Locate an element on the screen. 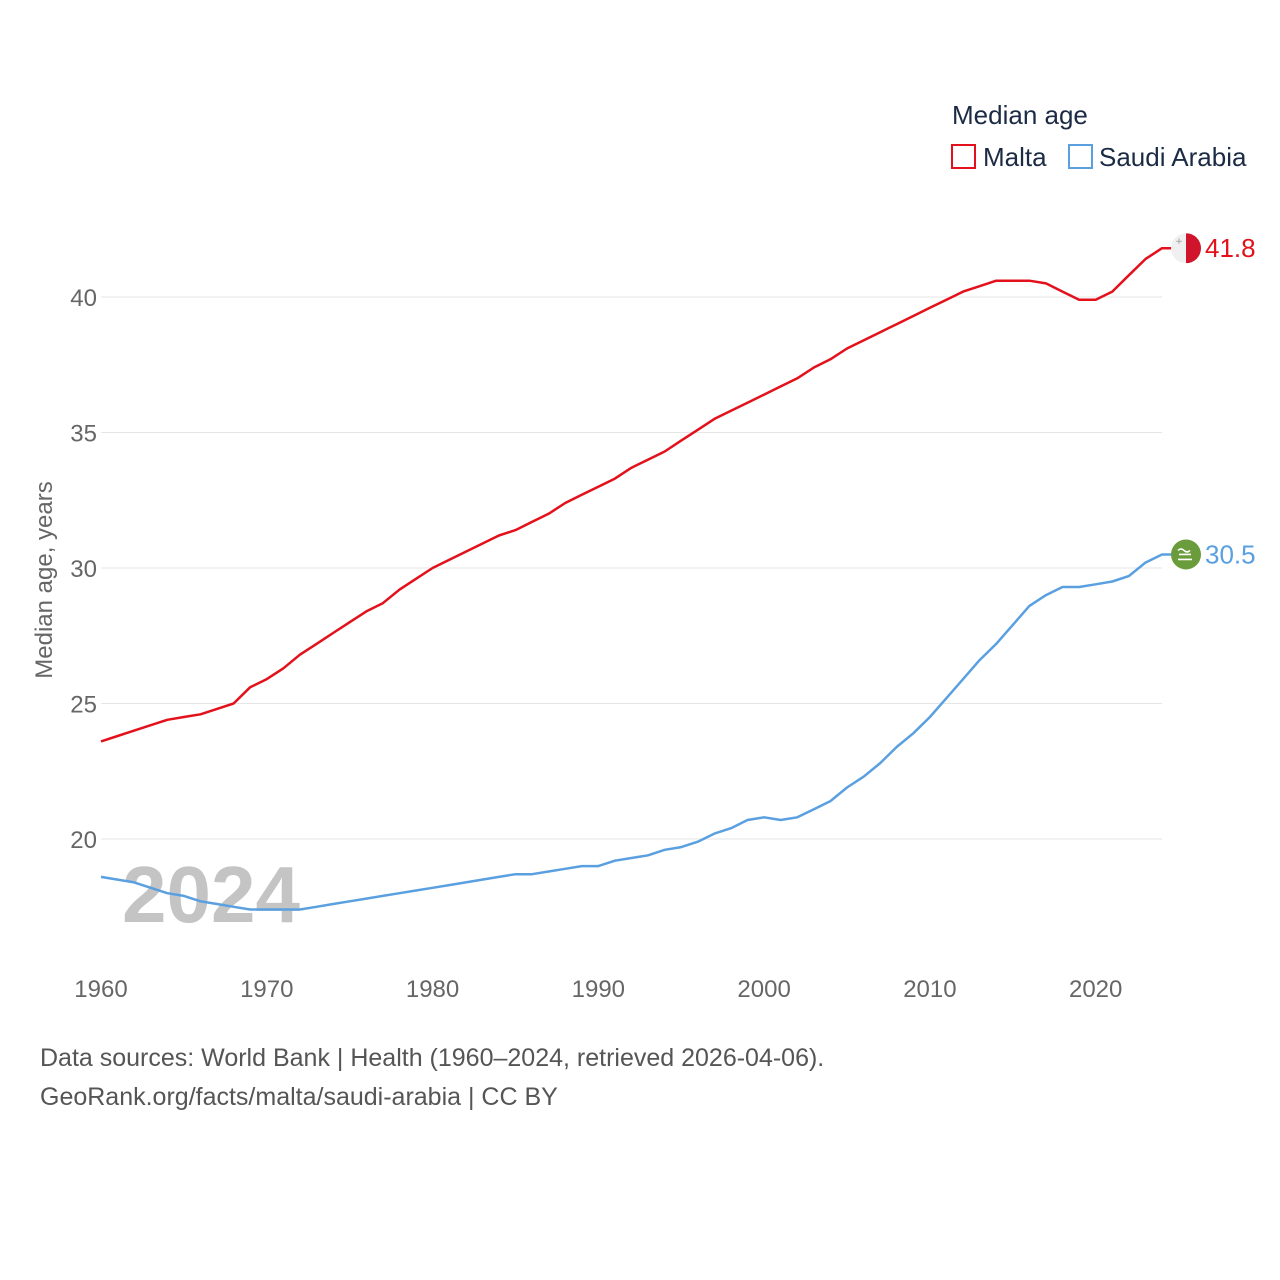  y-axis-ticks: 20 25 30 35 40 is located at coordinates (83, 569).